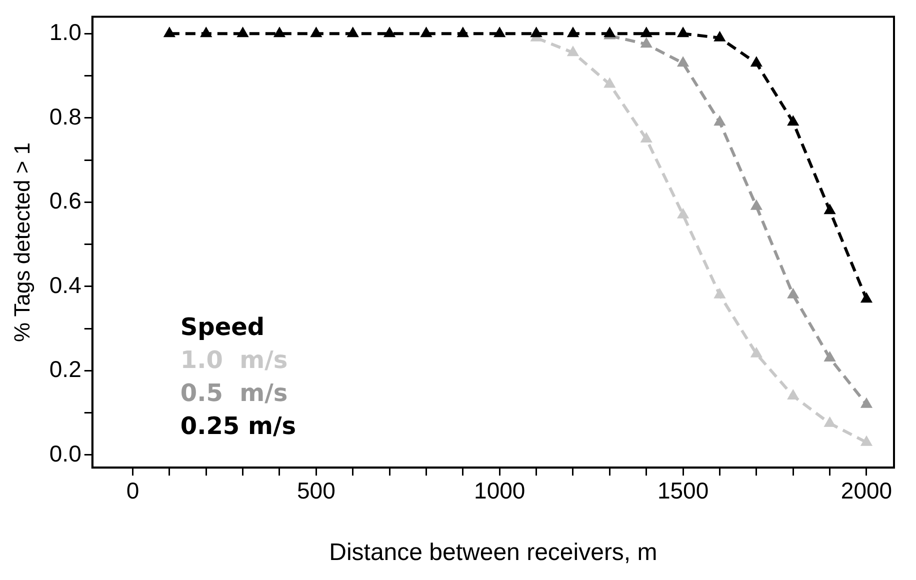  What do you see at coordinates (65, 201) in the screenshot?
I see `y-tick-label: 0.6` at bounding box center [65, 201].